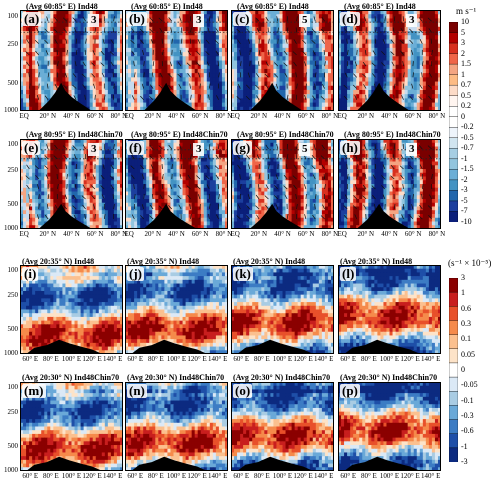  What do you see at coordinates (137, 19) in the screenshot?
I see `panel-label: (b)` at bounding box center [137, 19].